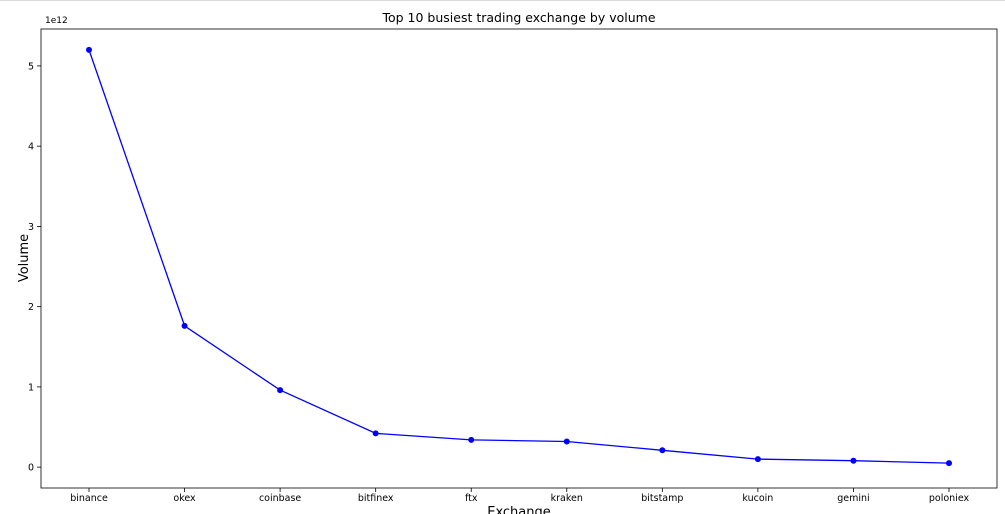 Image resolution: width=1005 pixels, height=514 pixels. What do you see at coordinates (757, 498) in the screenshot?
I see `x-tick-label: kucoin` at bounding box center [757, 498].